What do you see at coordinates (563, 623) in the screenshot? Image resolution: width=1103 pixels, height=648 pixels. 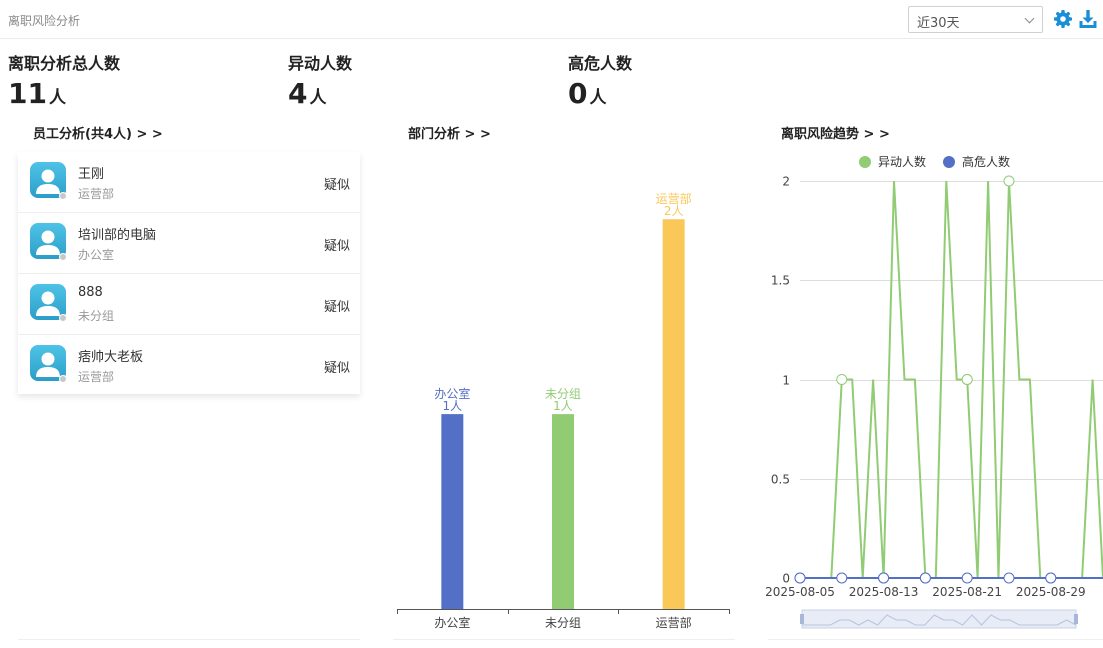 I see `bar-x-tick-label: 未分组` at bounding box center [563, 623].